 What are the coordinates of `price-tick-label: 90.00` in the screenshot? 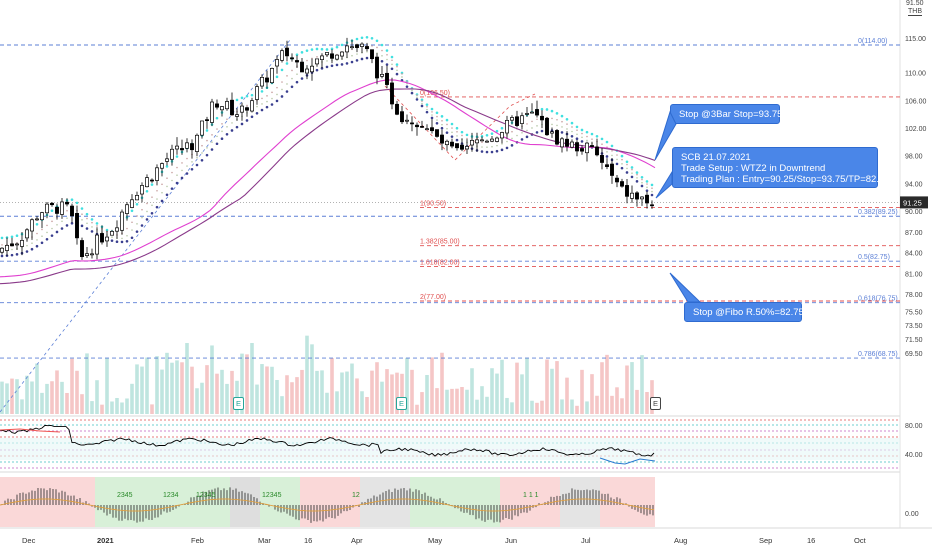 It's located at (914, 212).